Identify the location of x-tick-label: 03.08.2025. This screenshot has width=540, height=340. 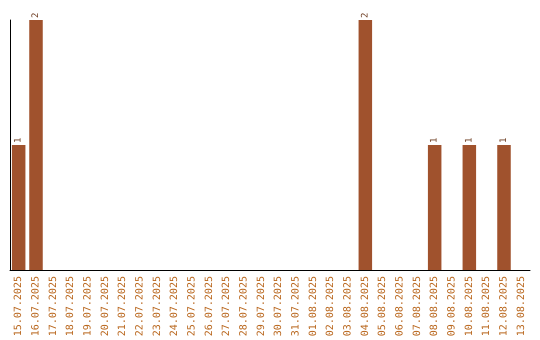
(348, 306).